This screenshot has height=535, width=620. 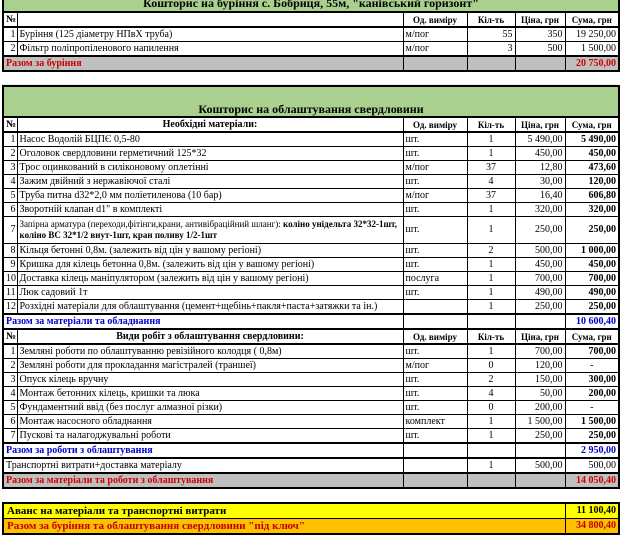 What do you see at coordinates (311, 101) in the screenshot?
I see `arrangement-title-row: Кошторис на облаштування свердловини` at bounding box center [311, 101].